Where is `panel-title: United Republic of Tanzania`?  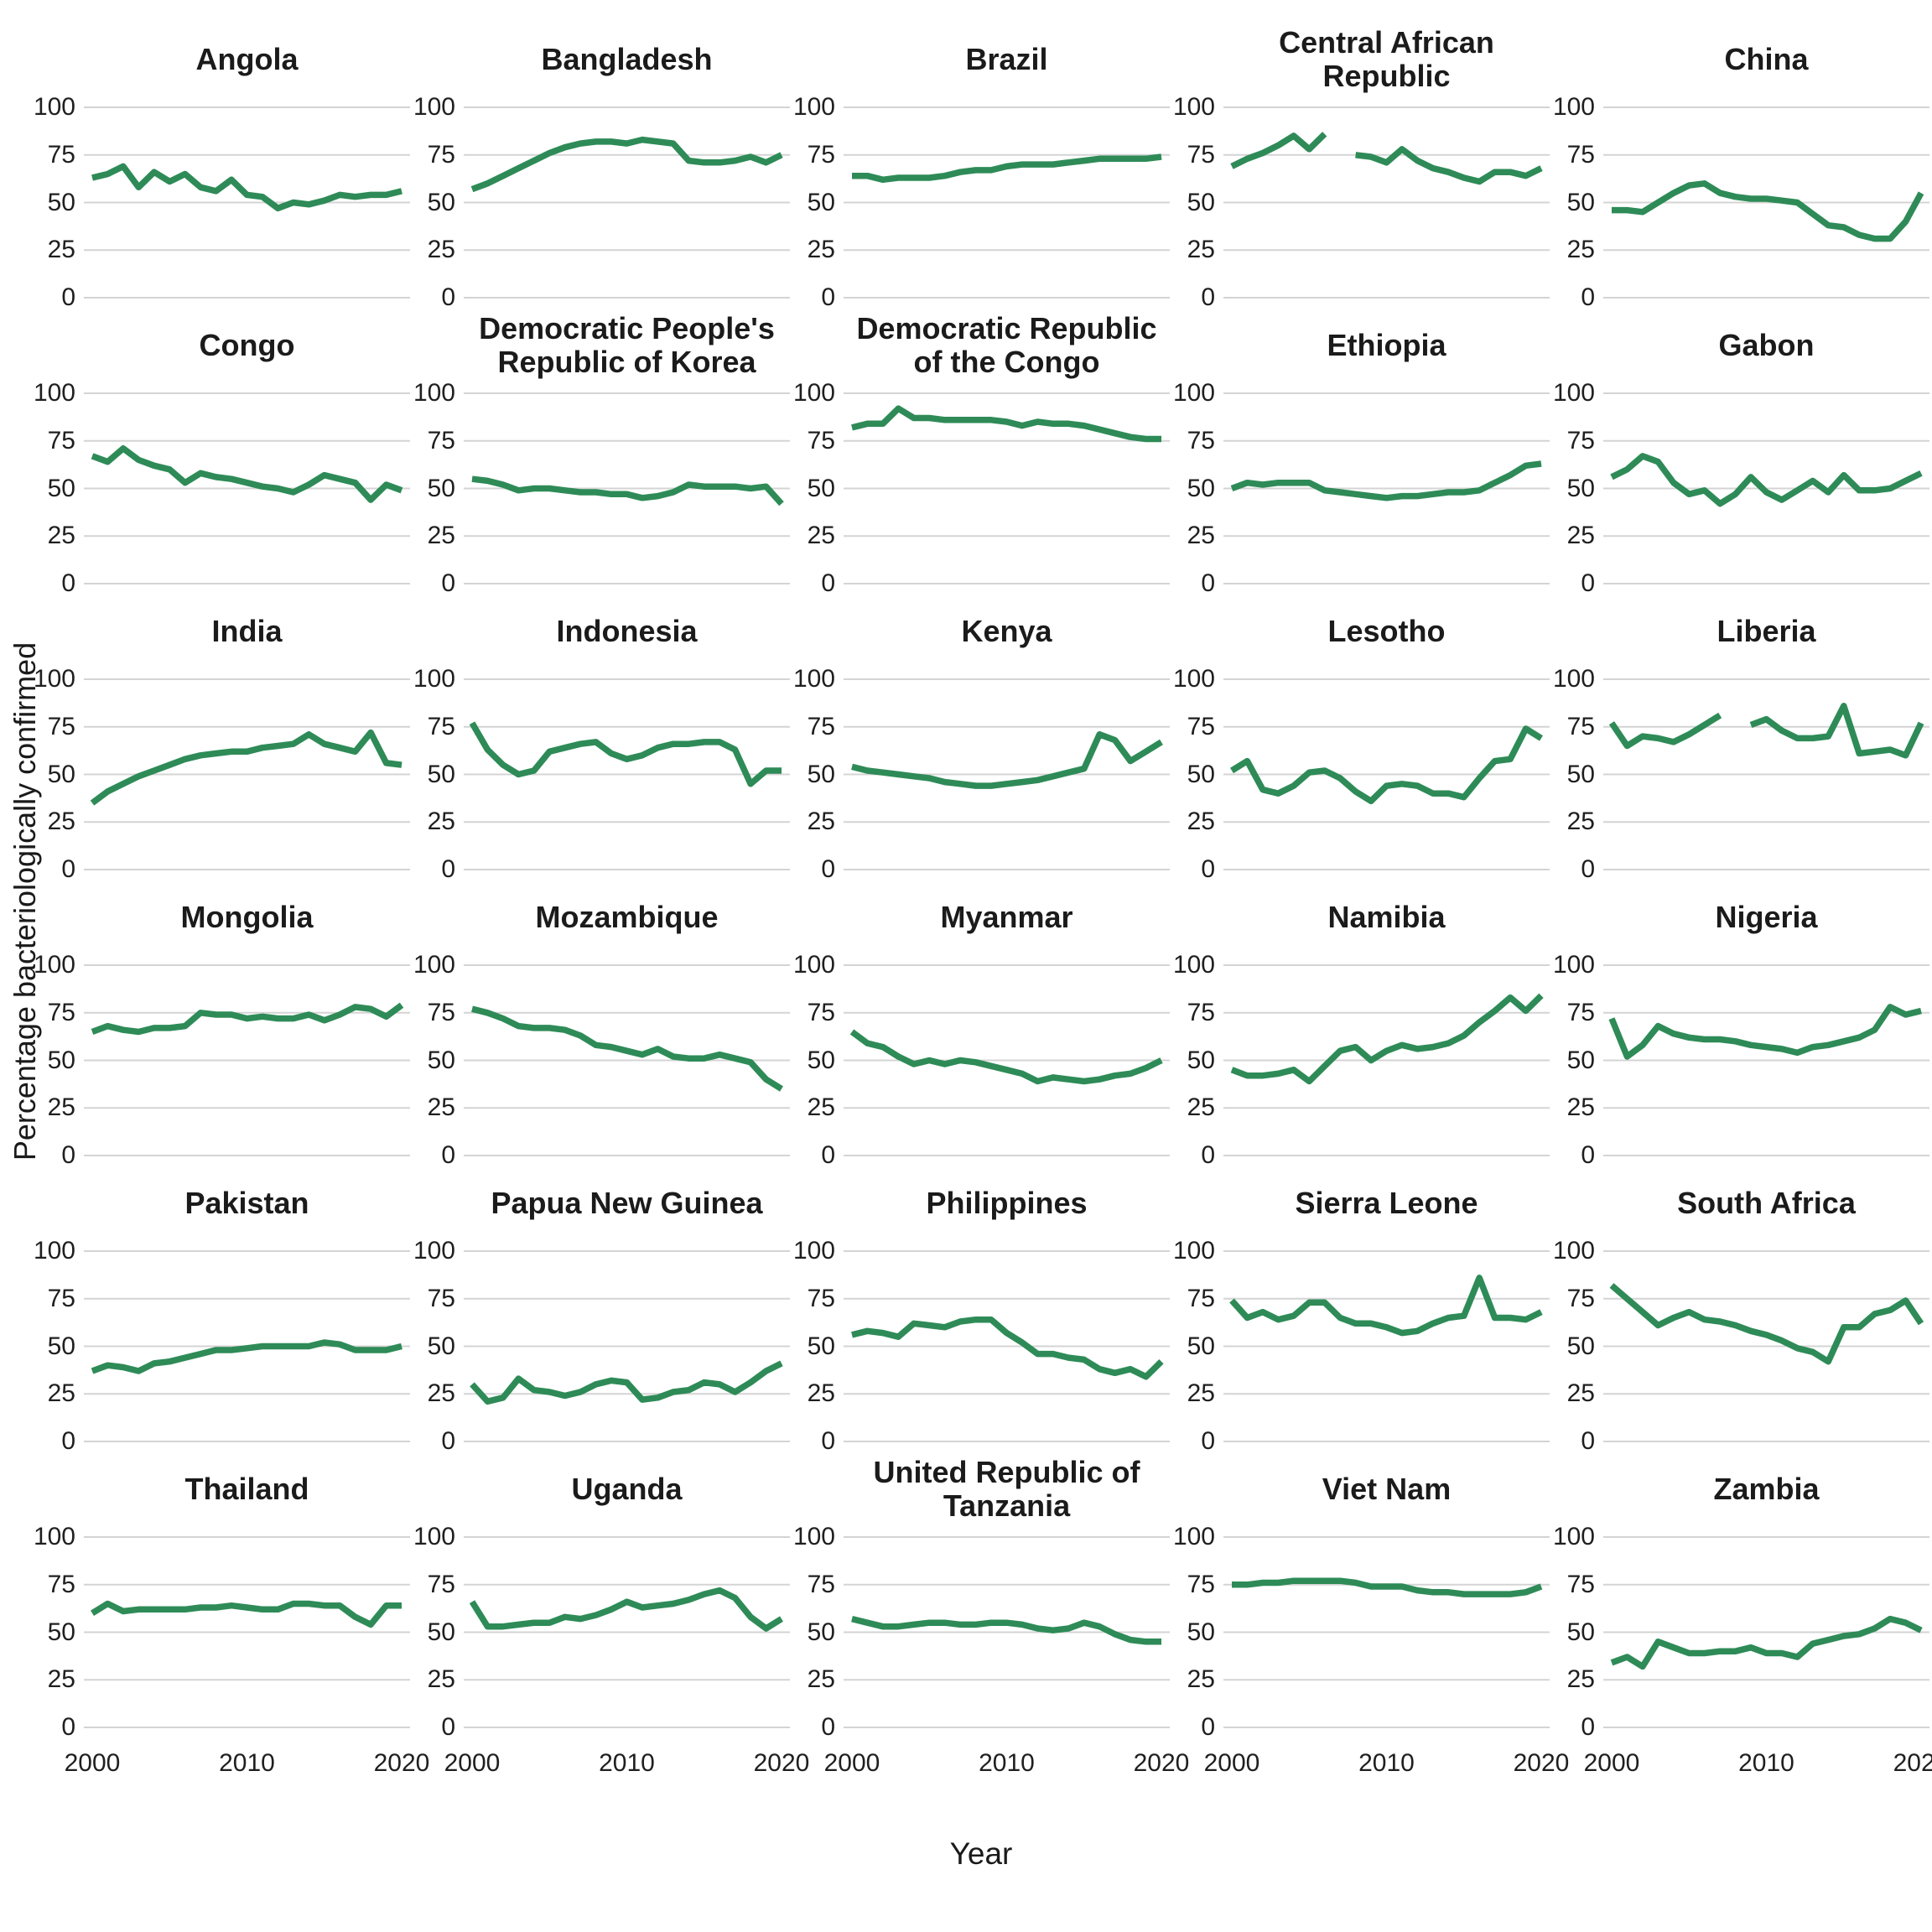 panel-title: United Republic of Tanzania is located at coordinates (1006, 1488).